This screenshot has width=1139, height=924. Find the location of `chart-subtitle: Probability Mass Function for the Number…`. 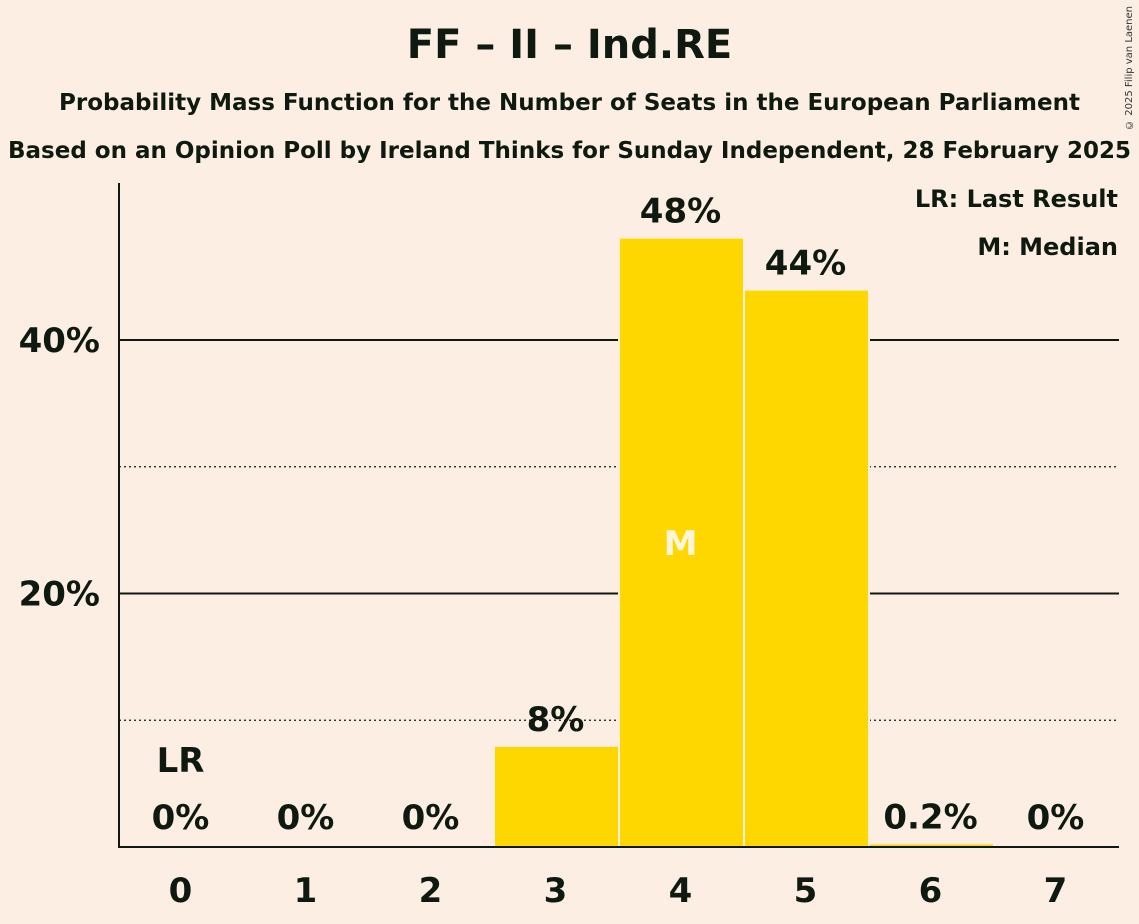

chart-subtitle: Probability Mass Function for the Number… is located at coordinates (569, 103).